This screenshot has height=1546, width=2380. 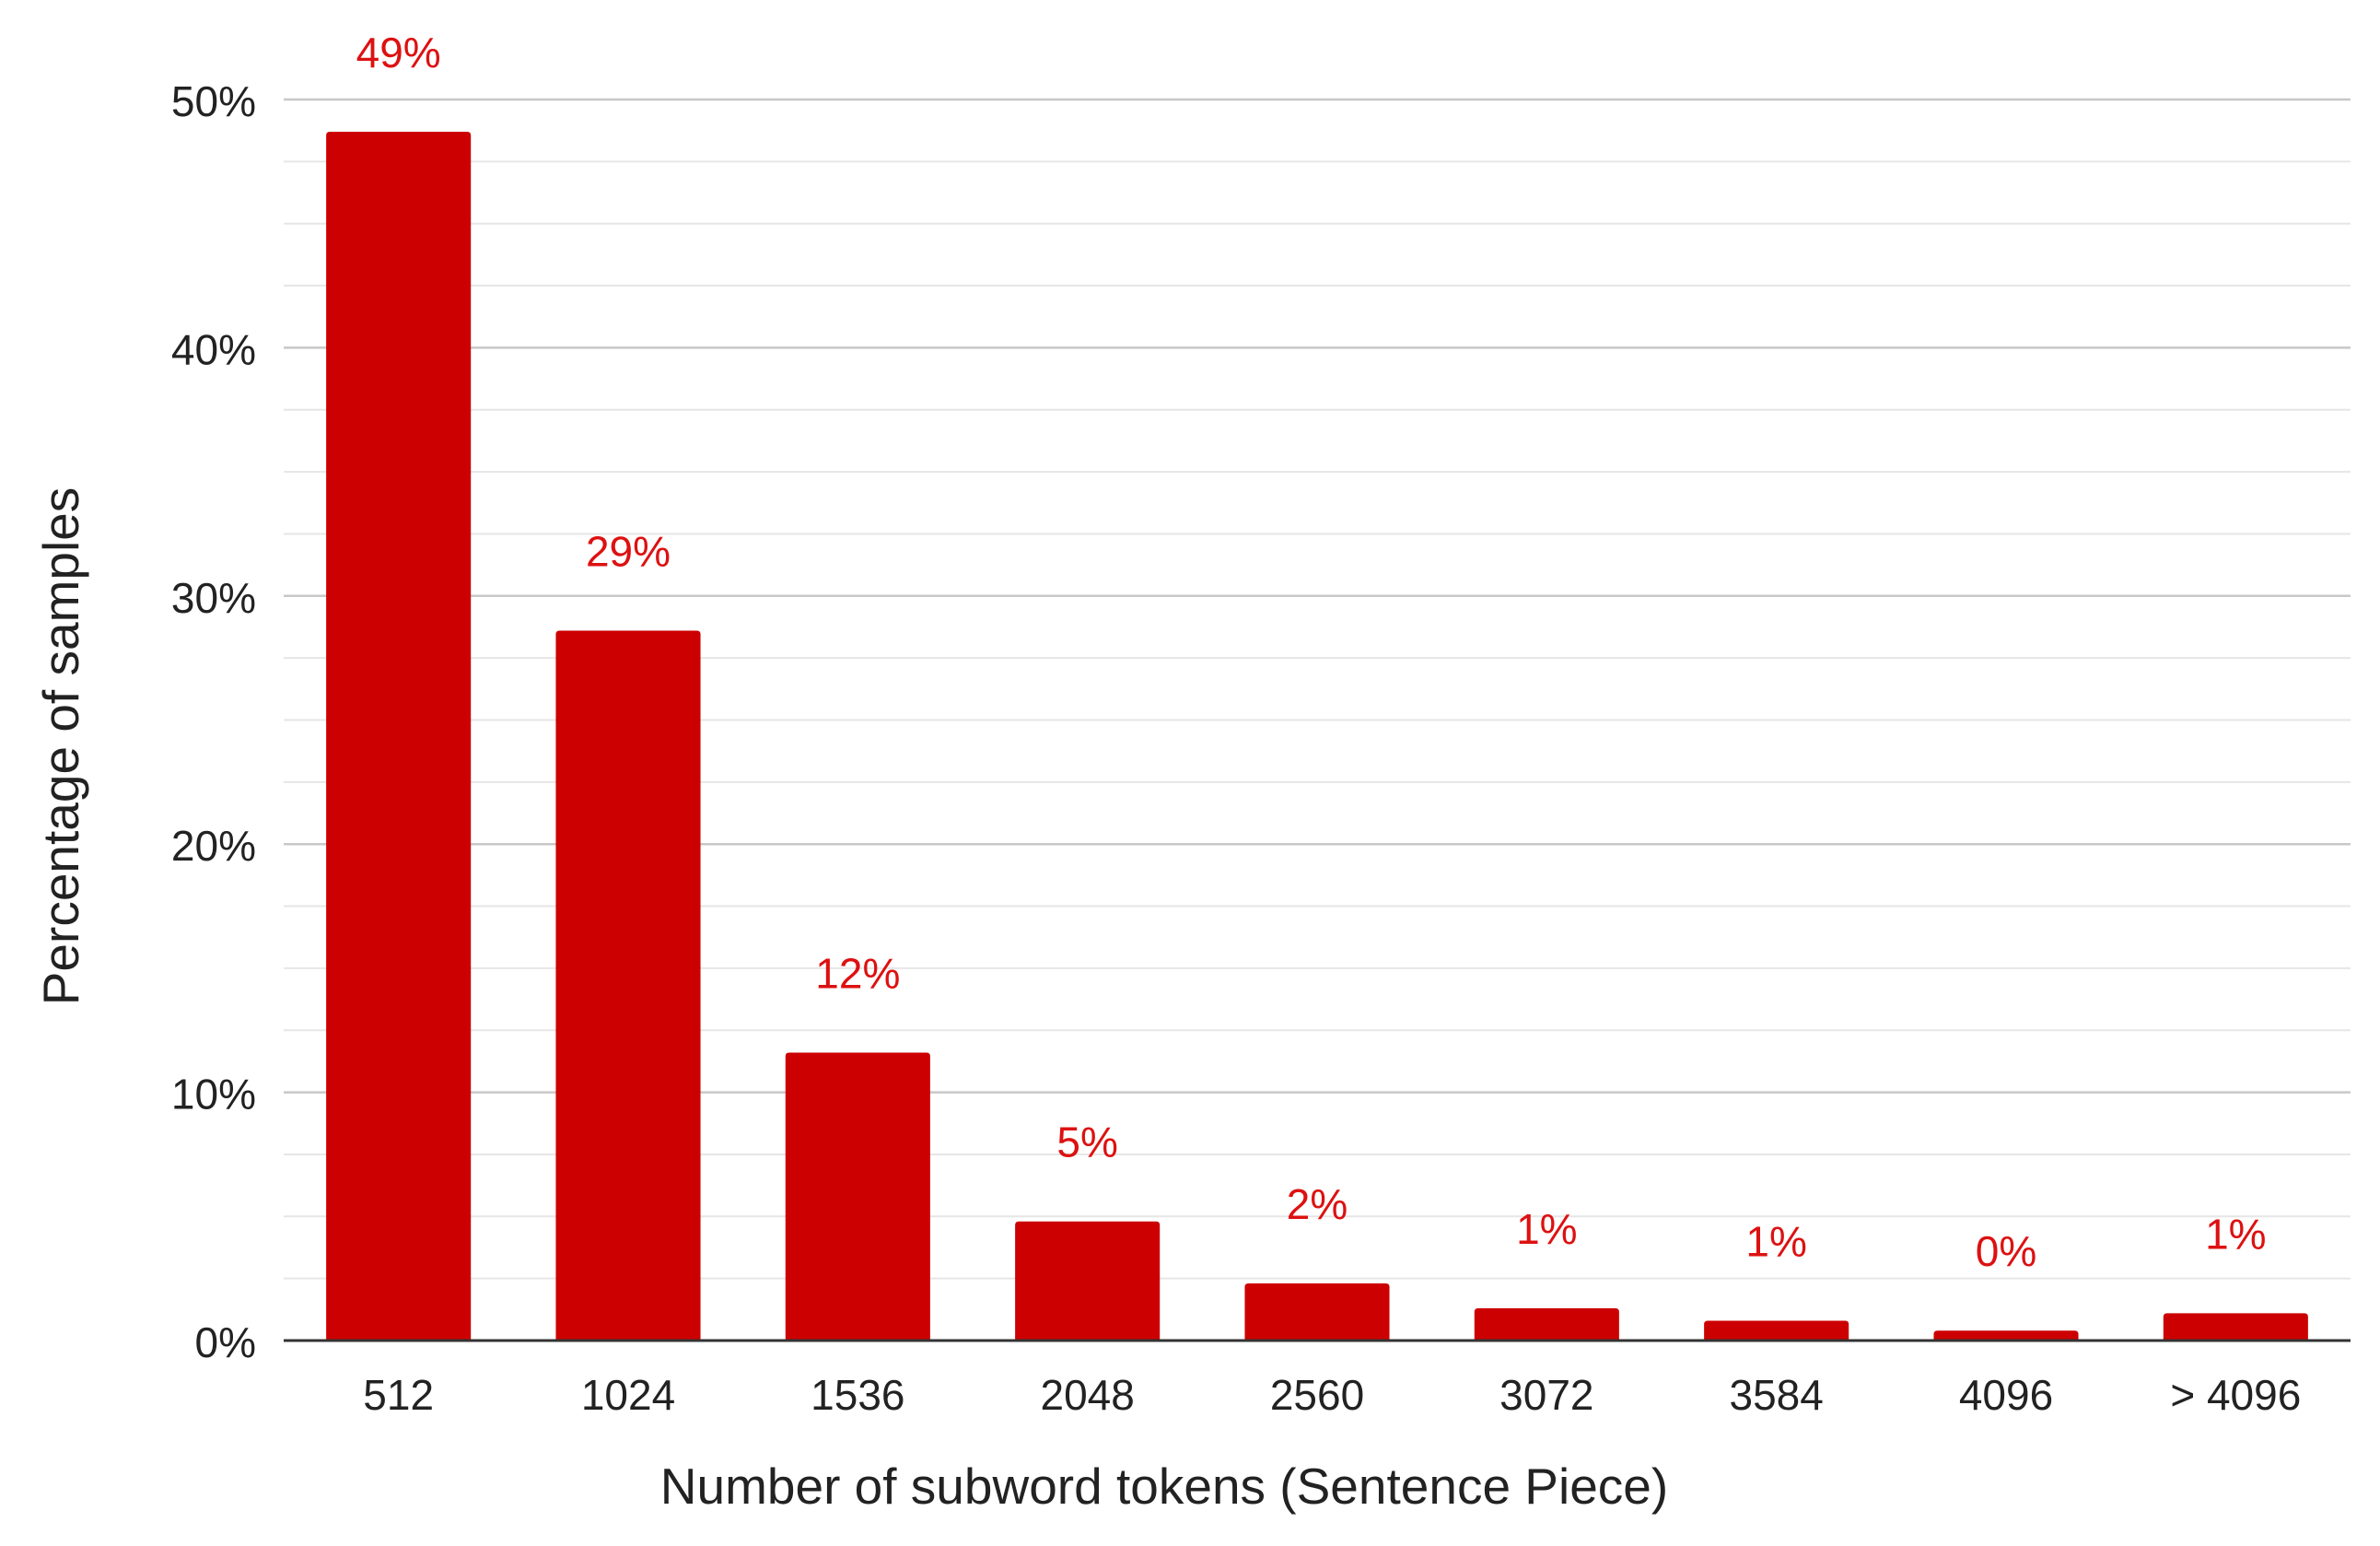 I want to click on x-tick-label: 512, so click(x=398, y=1395).